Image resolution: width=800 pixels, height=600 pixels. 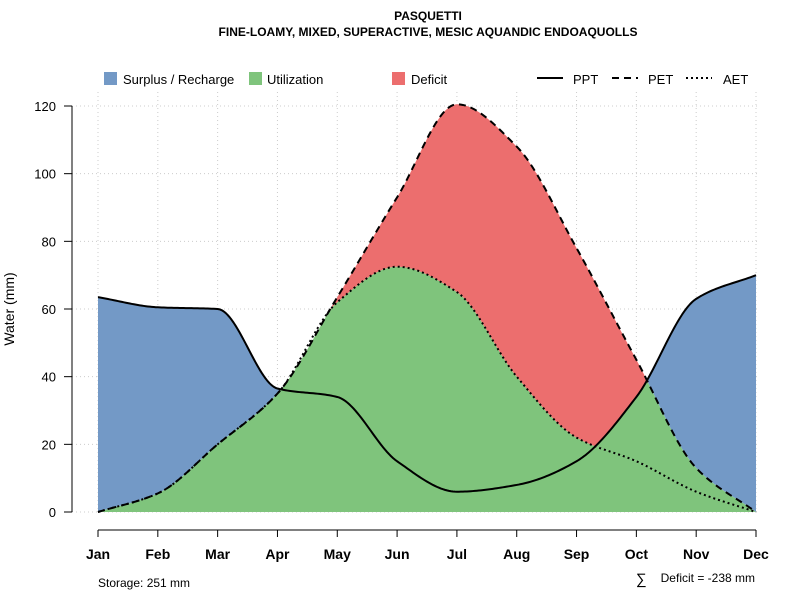 What do you see at coordinates (49, 309) in the screenshot?
I see `y-tick-label: 60` at bounding box center [49, 309].